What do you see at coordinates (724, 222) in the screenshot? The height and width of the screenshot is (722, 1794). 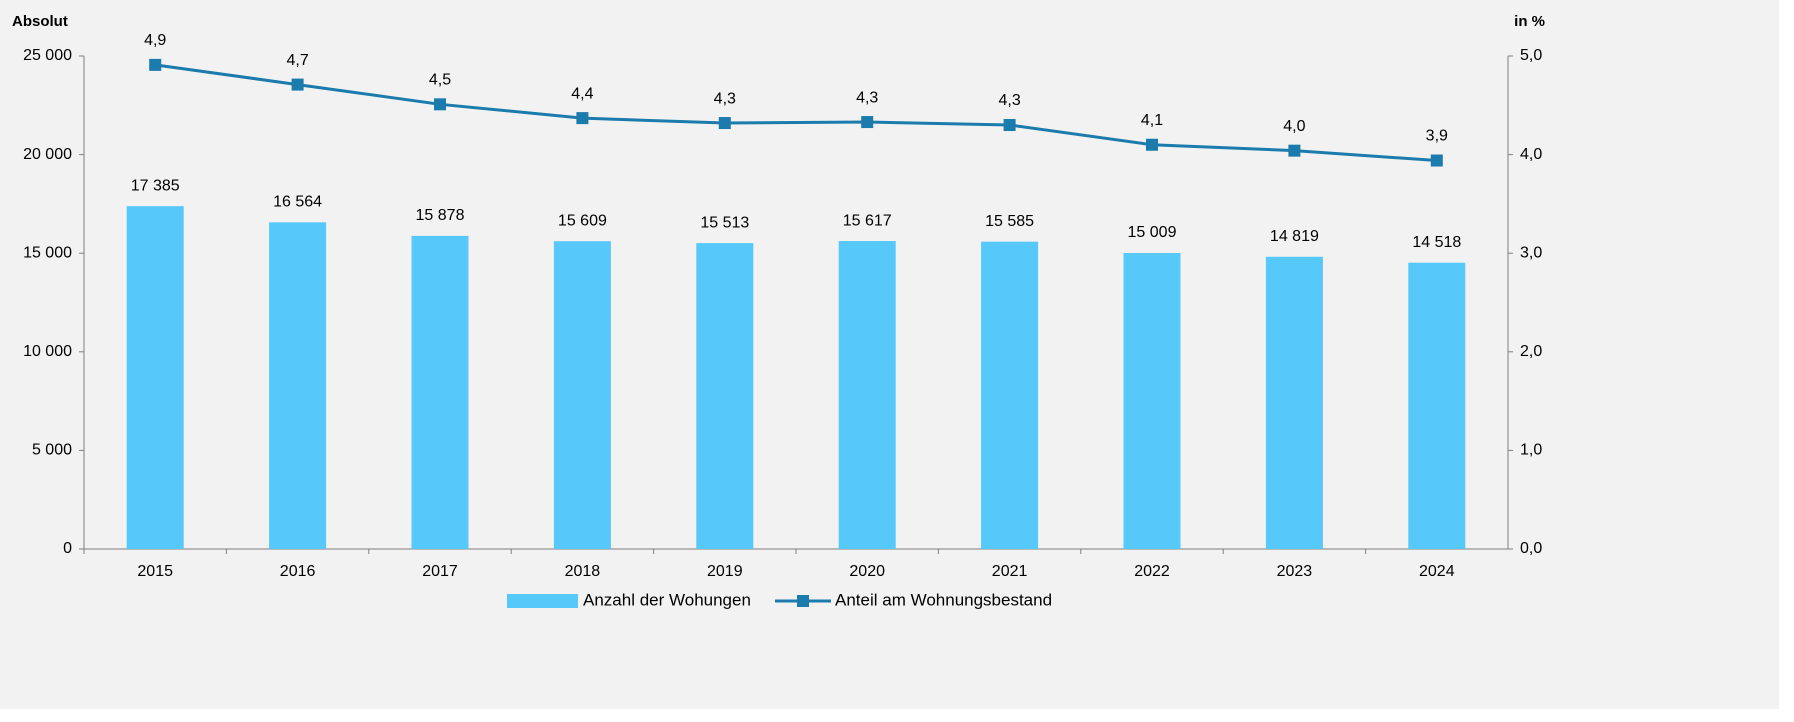 I see `bar-value-label: 15 513` at bounding box center [724, 222].